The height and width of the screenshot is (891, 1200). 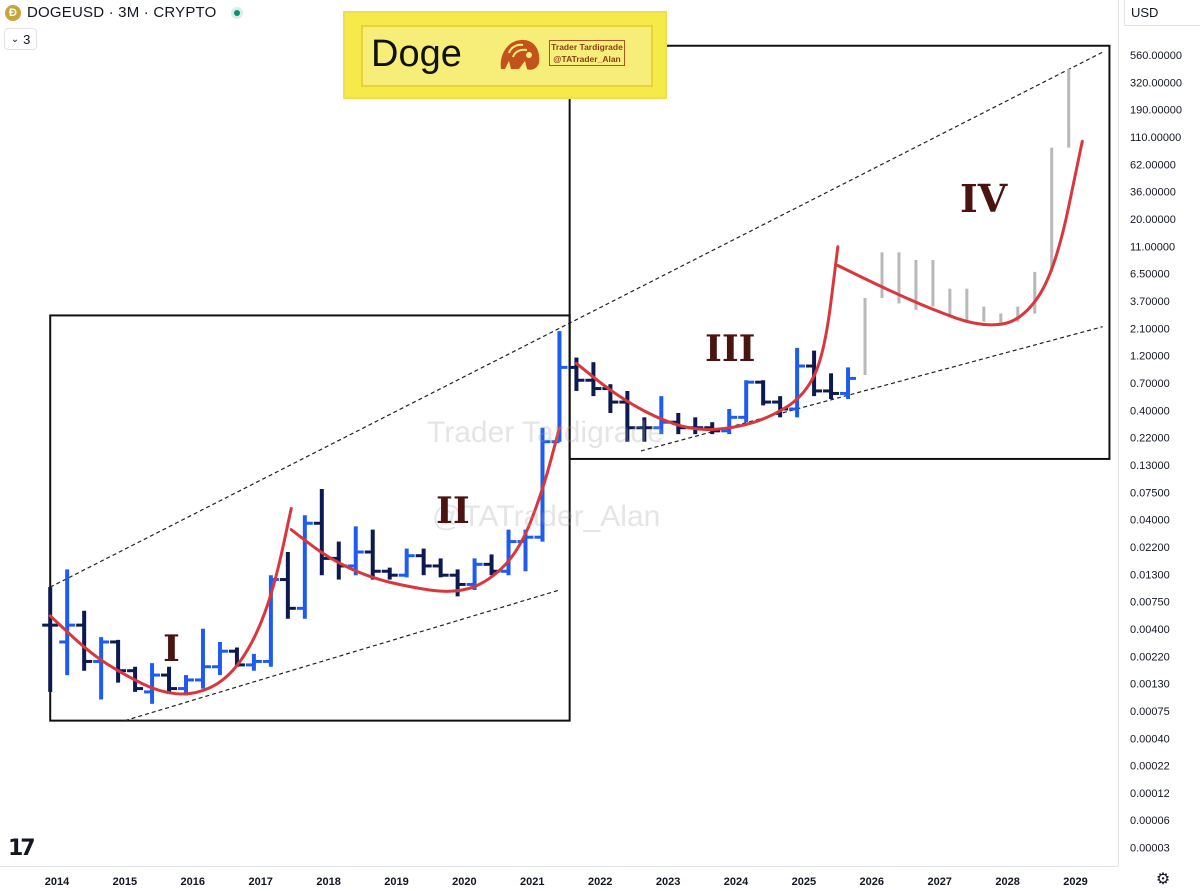 What do you see at coordinates (416, 54) in the screenshot?
I see `banner-title: Doge` at bounding box center [416, 54].